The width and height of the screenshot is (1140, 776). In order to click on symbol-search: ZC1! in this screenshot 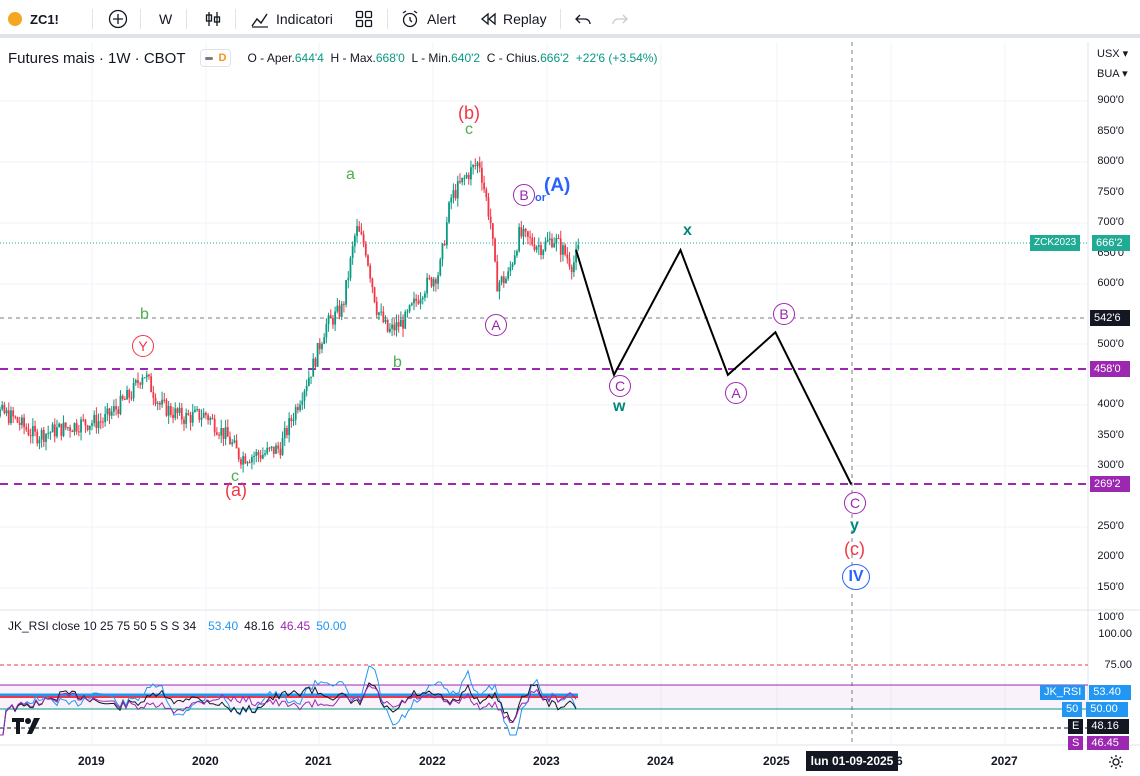, I will do `click(33, 19)`.